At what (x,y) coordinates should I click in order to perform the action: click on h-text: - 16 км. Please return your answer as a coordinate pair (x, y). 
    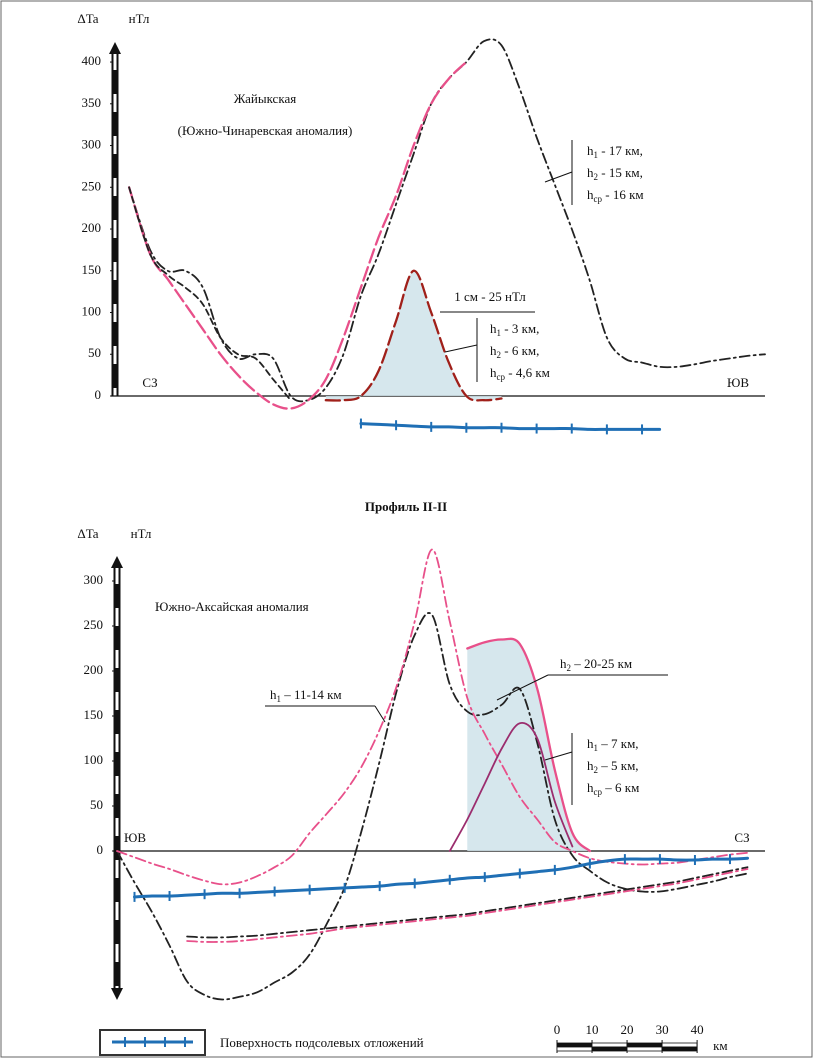
    Looking at the image, I should click on (623, 194).